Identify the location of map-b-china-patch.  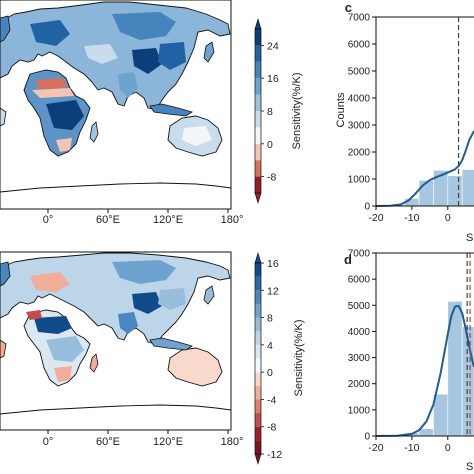
(172, 299).